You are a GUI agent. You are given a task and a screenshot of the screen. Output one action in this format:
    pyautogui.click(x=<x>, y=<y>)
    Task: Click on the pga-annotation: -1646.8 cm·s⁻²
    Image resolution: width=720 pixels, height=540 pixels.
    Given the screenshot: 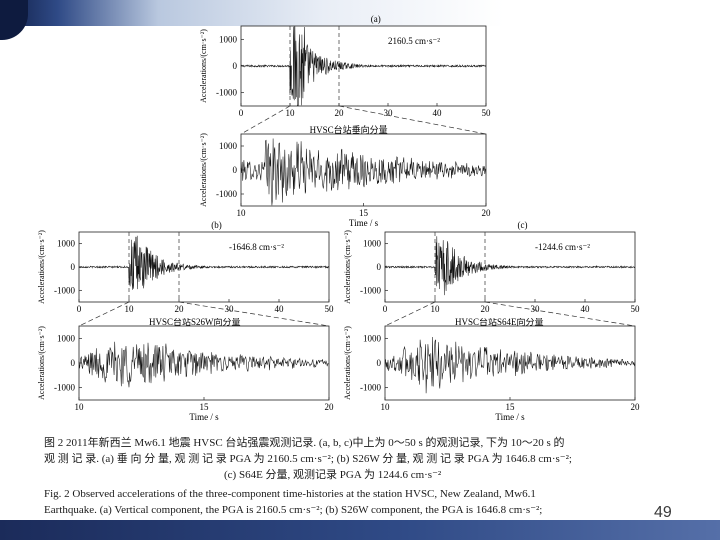 What is the action you would take?
    pyautogui.click(x=256, y=247)
    